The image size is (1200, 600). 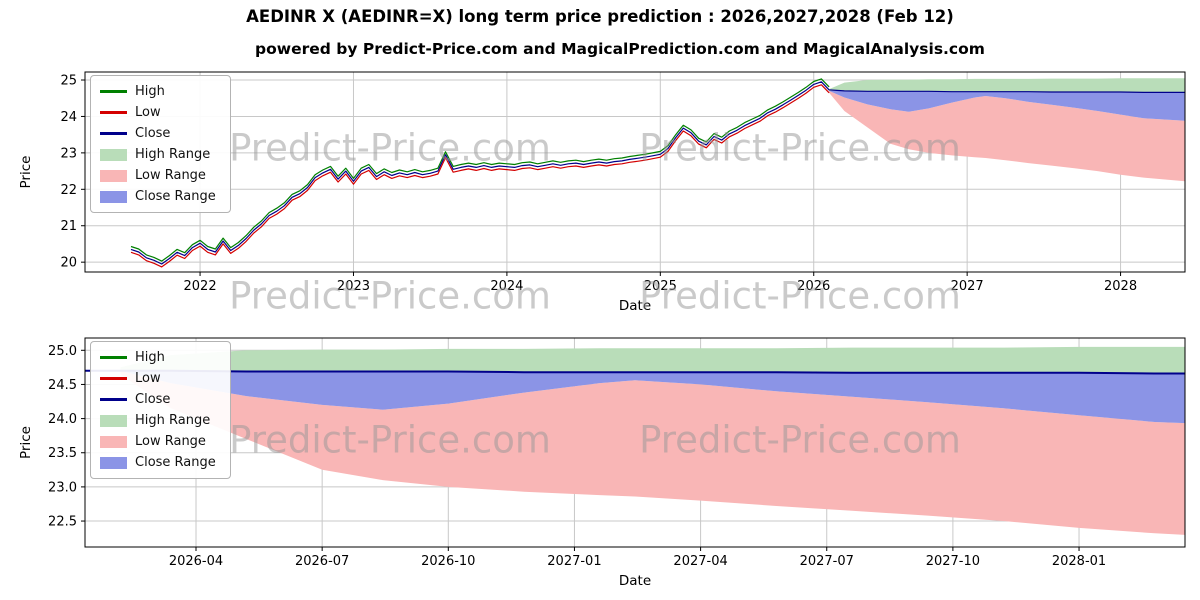 What do you see at coordinates (353, 286) in the screenshot?
I see `x-tick-label: 2023` at bounding box center [353, 286].